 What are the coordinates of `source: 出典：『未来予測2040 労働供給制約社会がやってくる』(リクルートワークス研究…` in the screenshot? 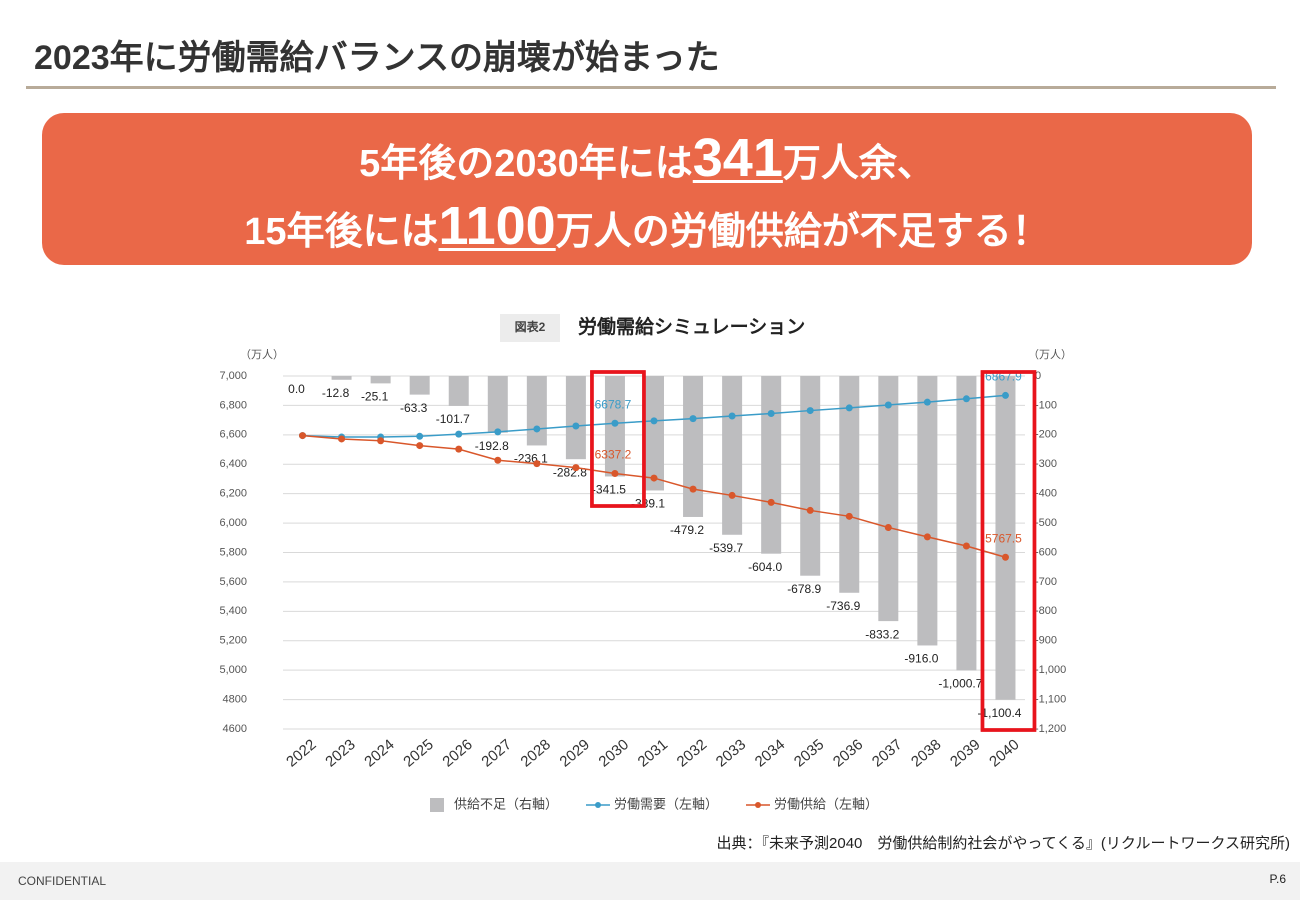 It's located at (1003, 843).